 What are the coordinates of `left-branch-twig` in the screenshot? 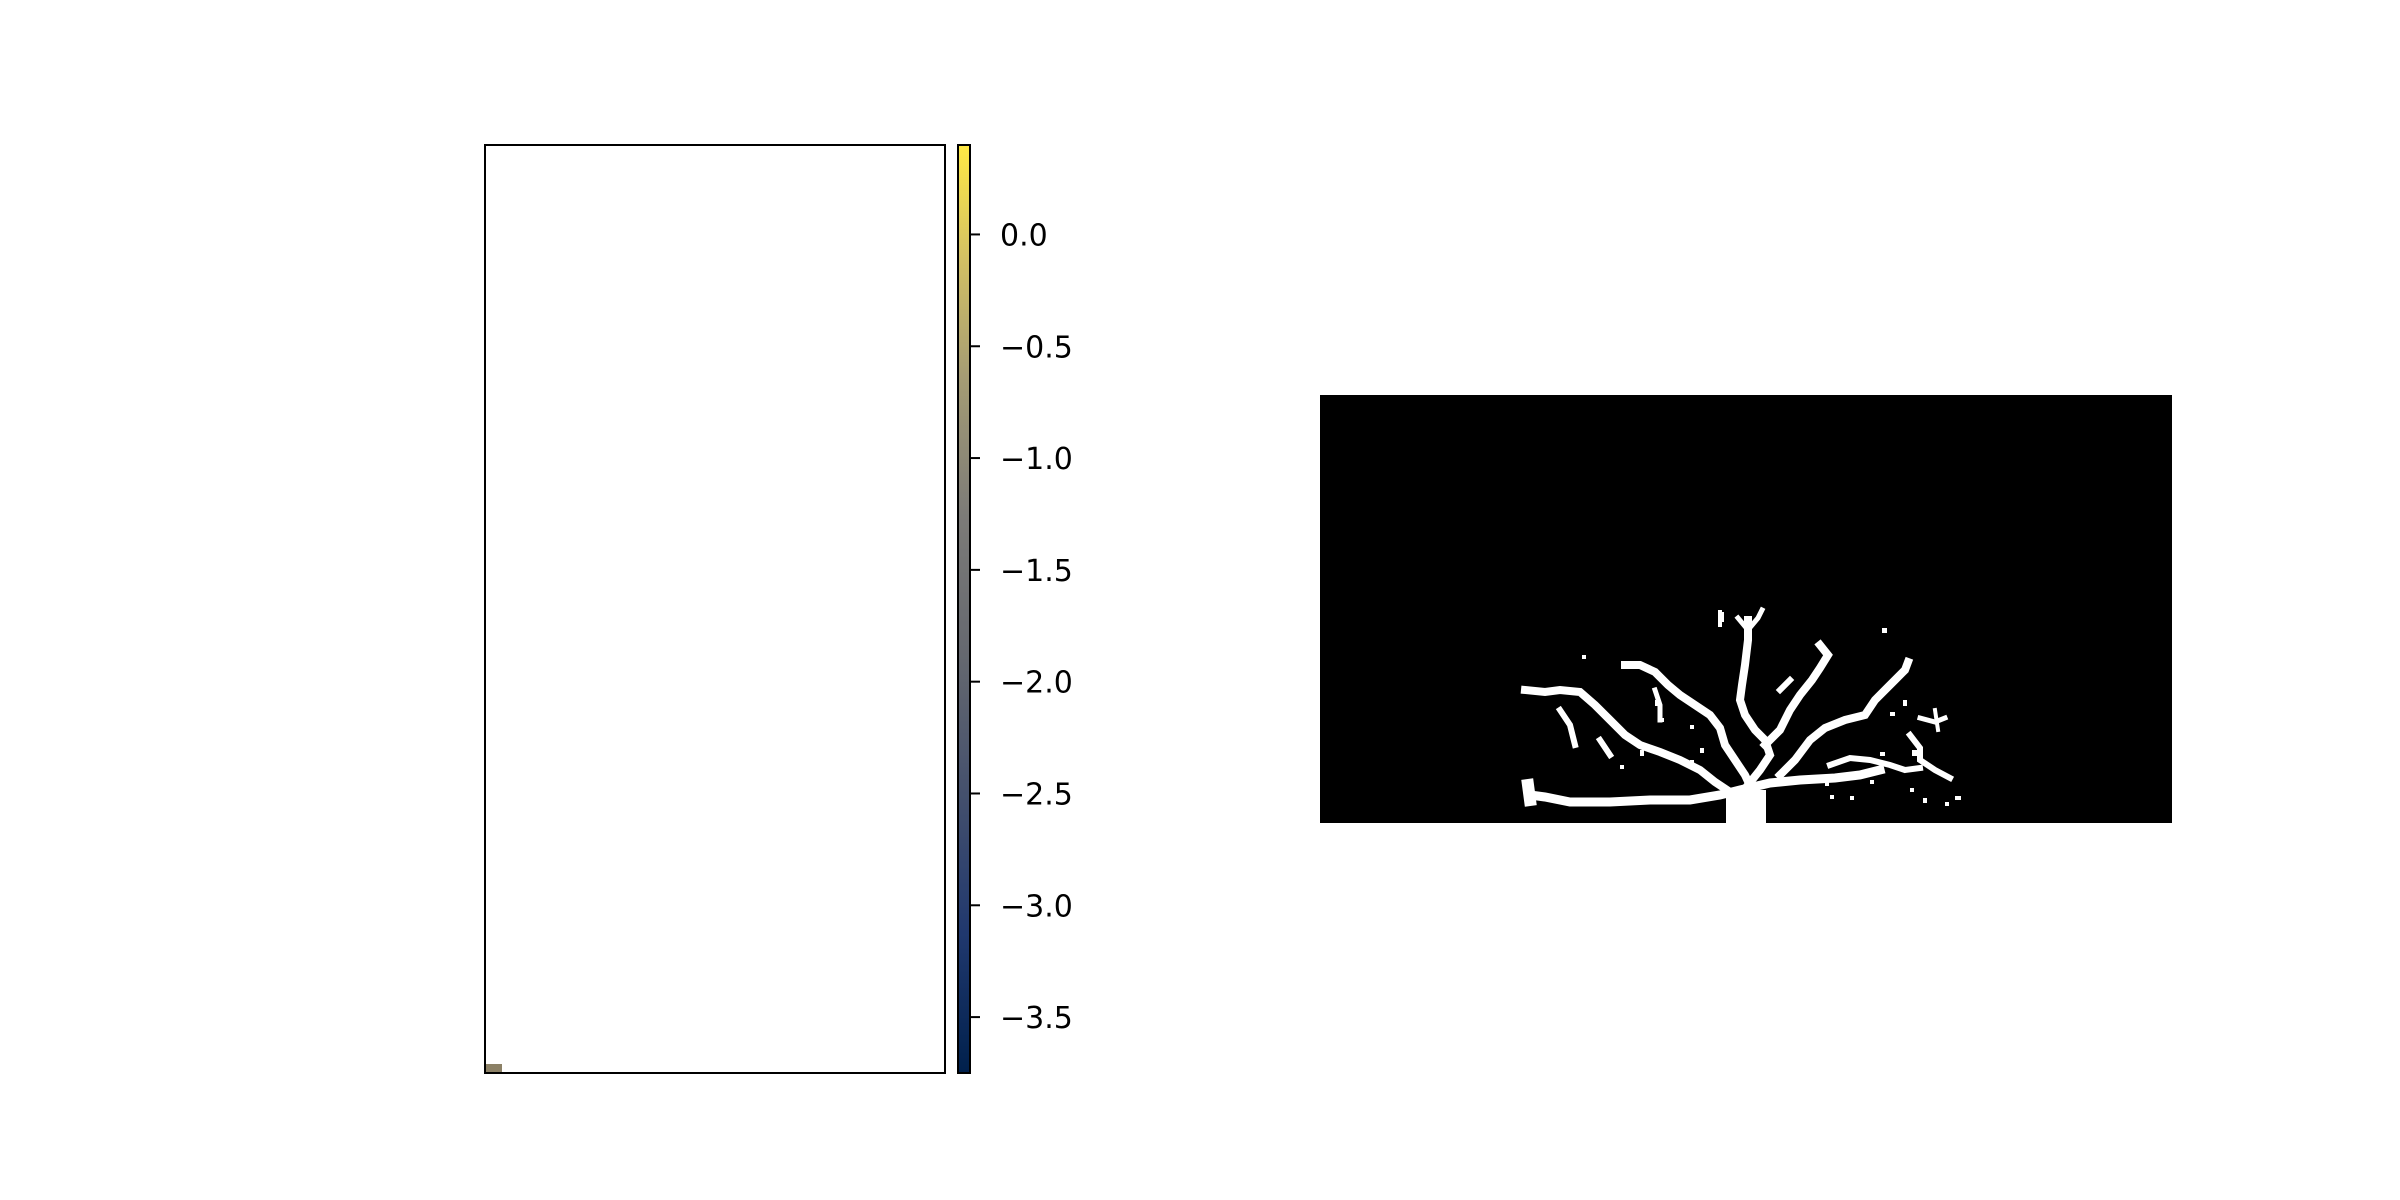 It's located at (1567, 727).